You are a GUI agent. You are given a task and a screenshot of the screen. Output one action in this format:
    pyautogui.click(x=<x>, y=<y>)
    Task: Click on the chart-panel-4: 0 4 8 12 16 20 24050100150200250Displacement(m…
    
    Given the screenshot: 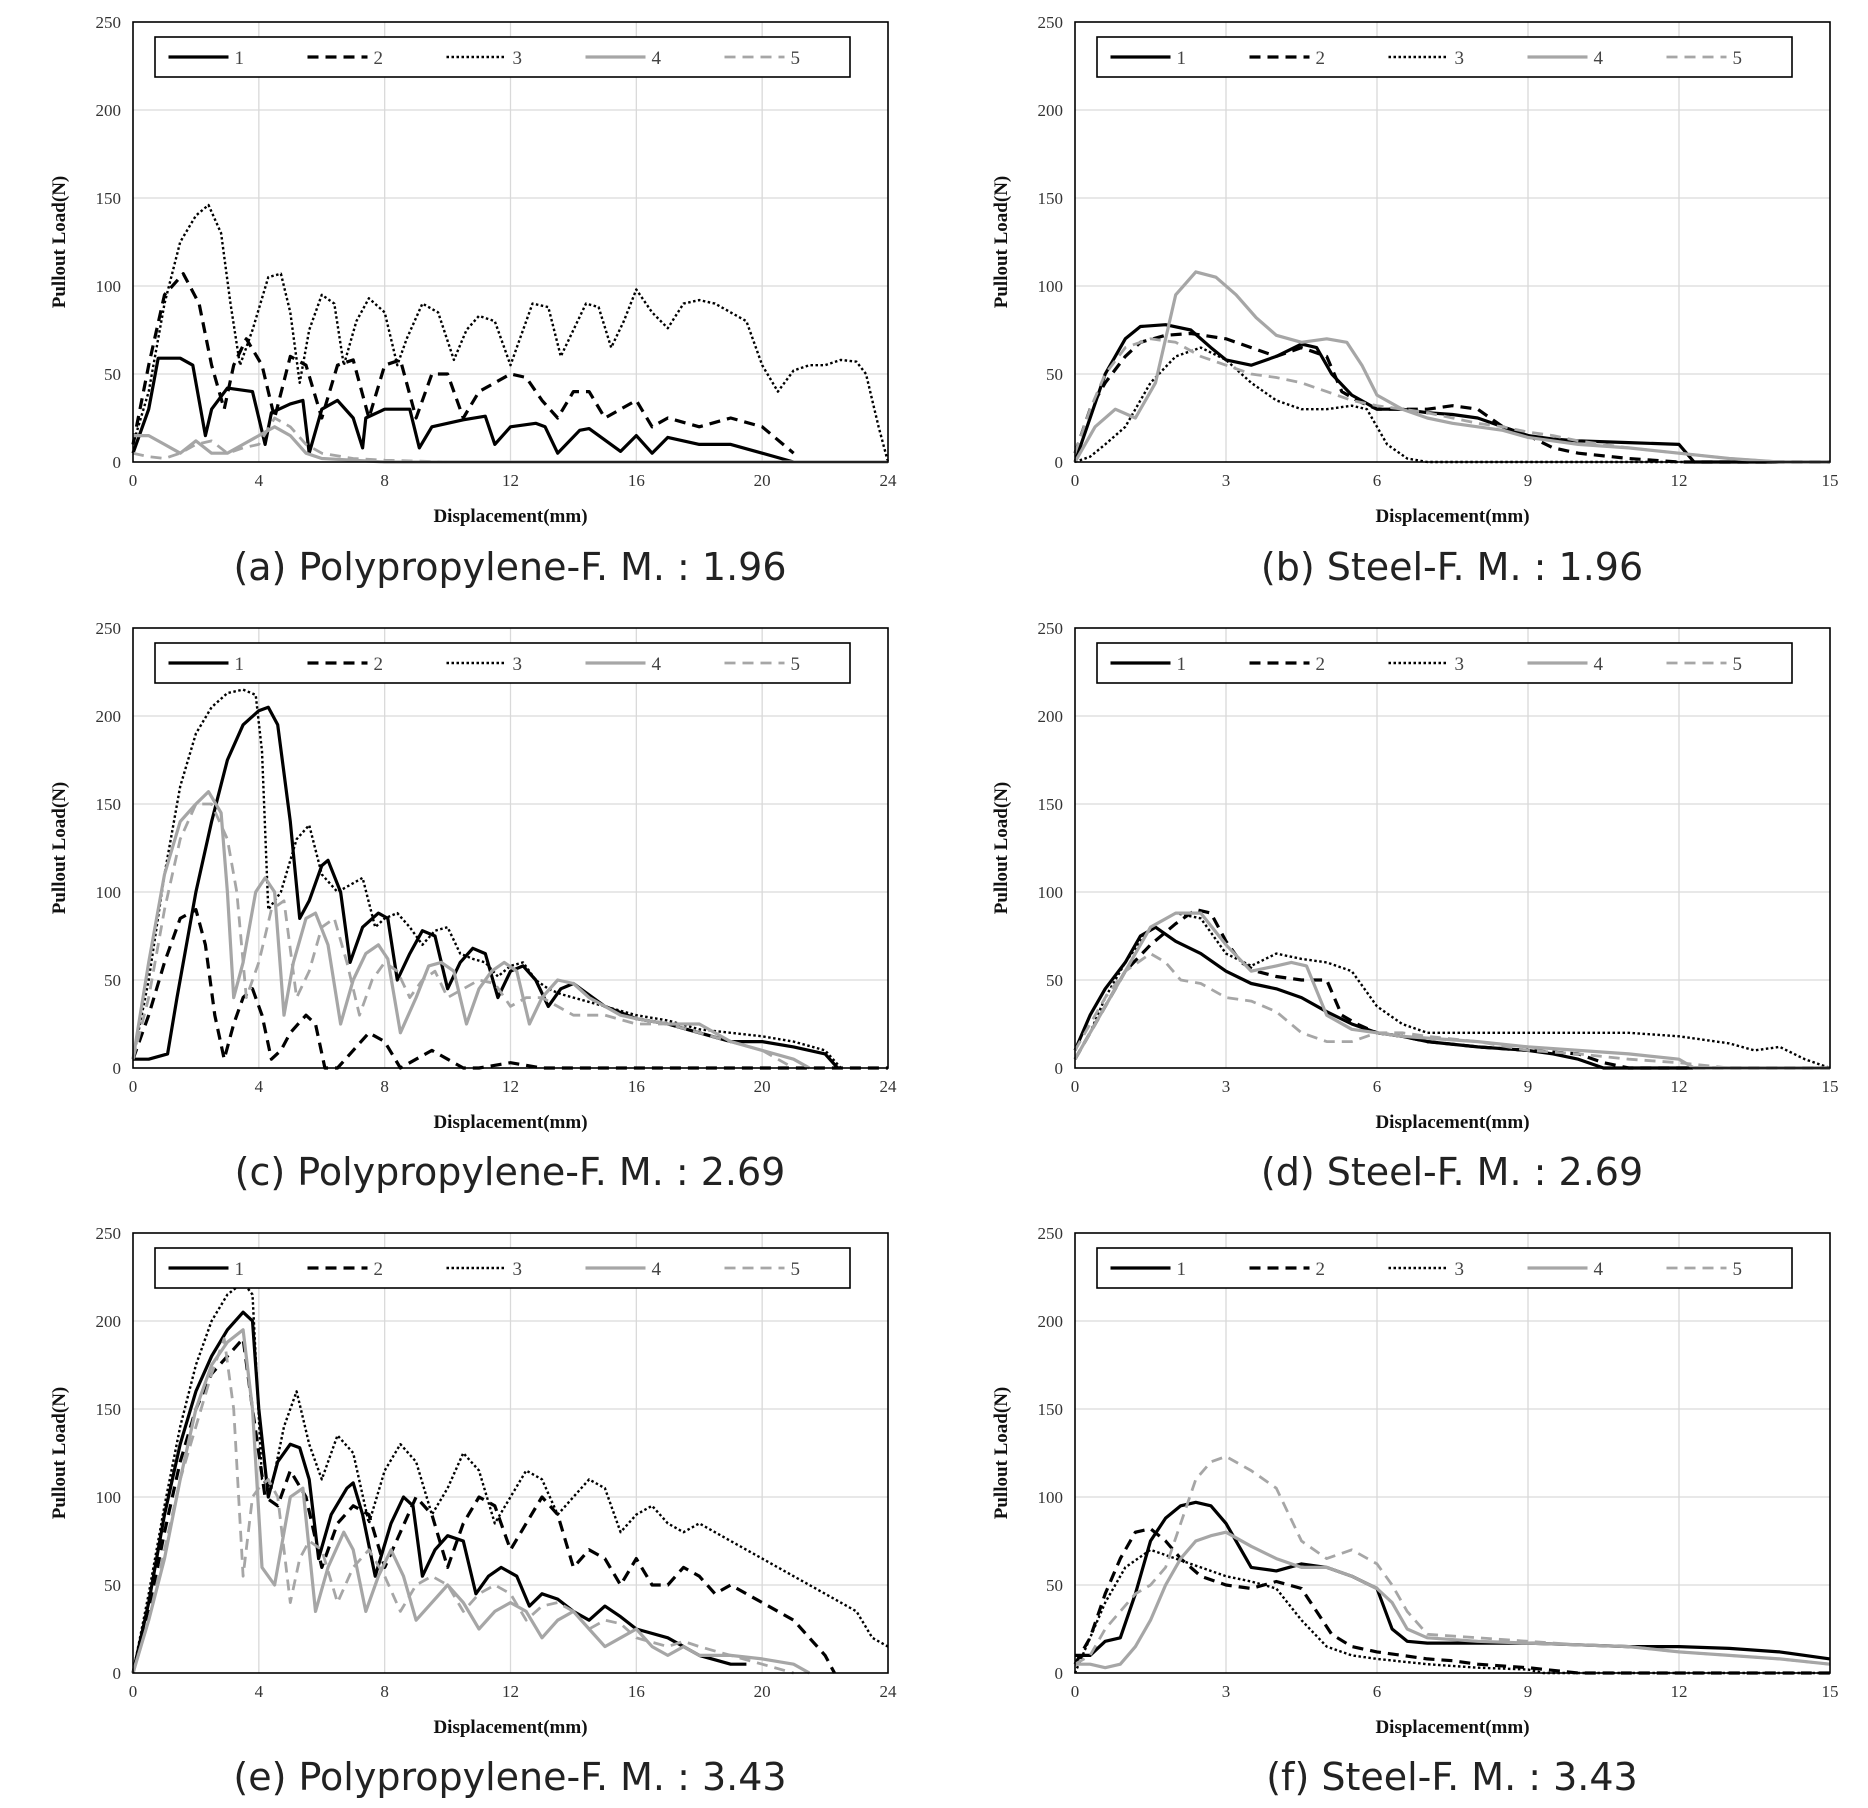 What is the action you would take?
    pyautogui.click(x=473, y=1511)
    